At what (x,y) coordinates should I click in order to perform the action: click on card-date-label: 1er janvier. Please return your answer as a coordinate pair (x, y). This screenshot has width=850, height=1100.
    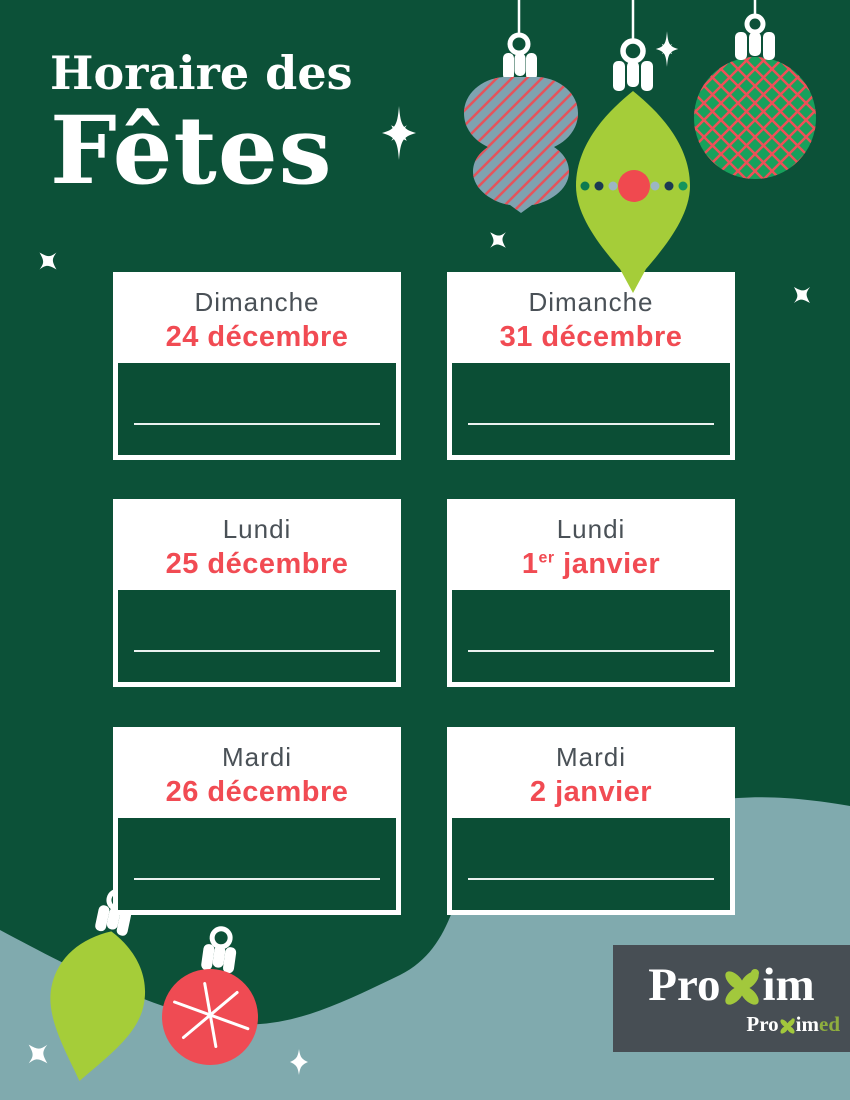
    Looking at the image, I should click on (591, 564).